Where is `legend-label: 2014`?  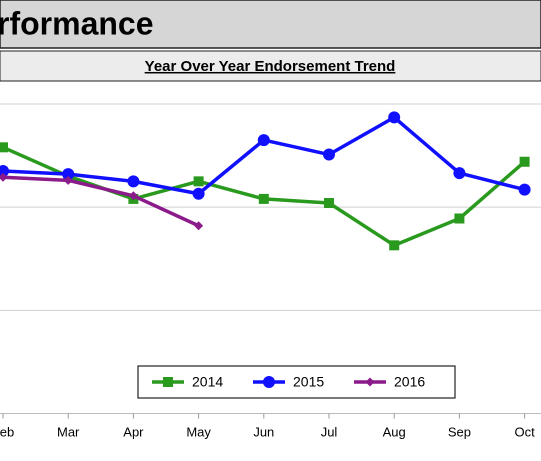 legend-label: 2014 is located at coordinates (207, 382).